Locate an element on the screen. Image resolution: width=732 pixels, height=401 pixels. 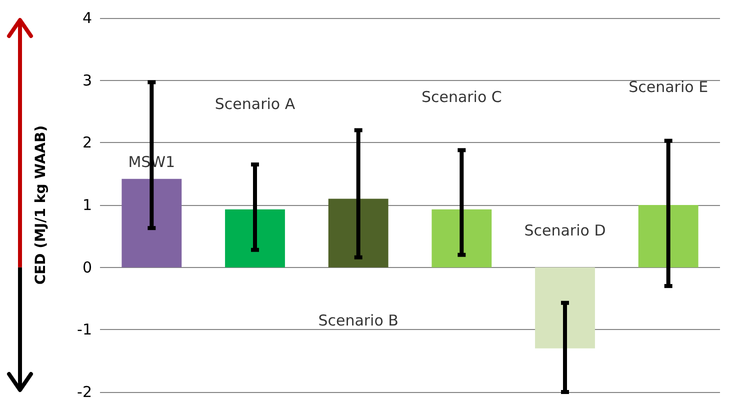
y-axis-title: CED (MJ/1 kg WAAB) is located at coordinates (41, 205).